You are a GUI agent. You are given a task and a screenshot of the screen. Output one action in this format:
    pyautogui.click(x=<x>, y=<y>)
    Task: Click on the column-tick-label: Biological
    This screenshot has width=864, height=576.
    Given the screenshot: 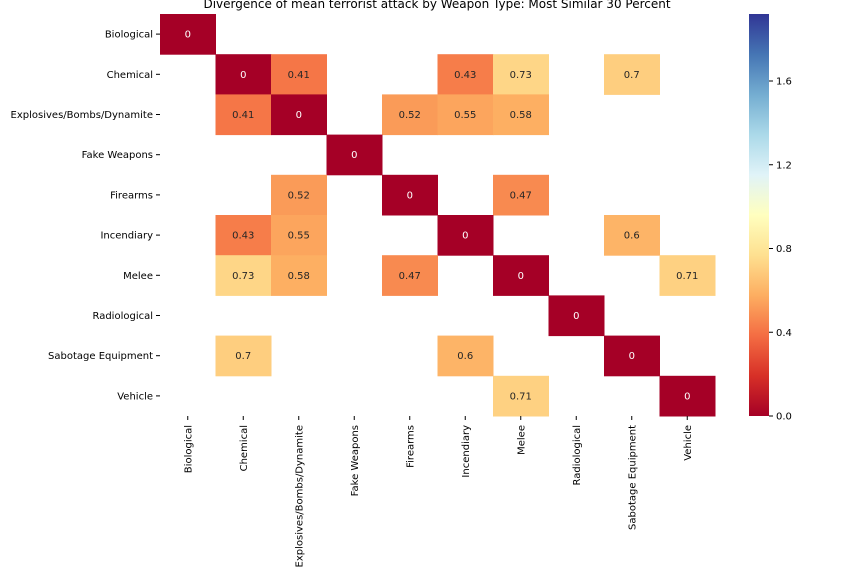 What is the action you would take?
    pyautogui.click(x=188, y=449)
    